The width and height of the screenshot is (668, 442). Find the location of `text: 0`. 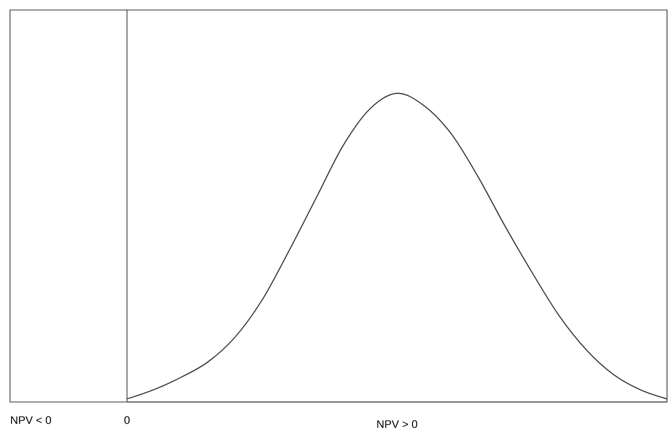

text: 0 is located at coordinates (127, 420).